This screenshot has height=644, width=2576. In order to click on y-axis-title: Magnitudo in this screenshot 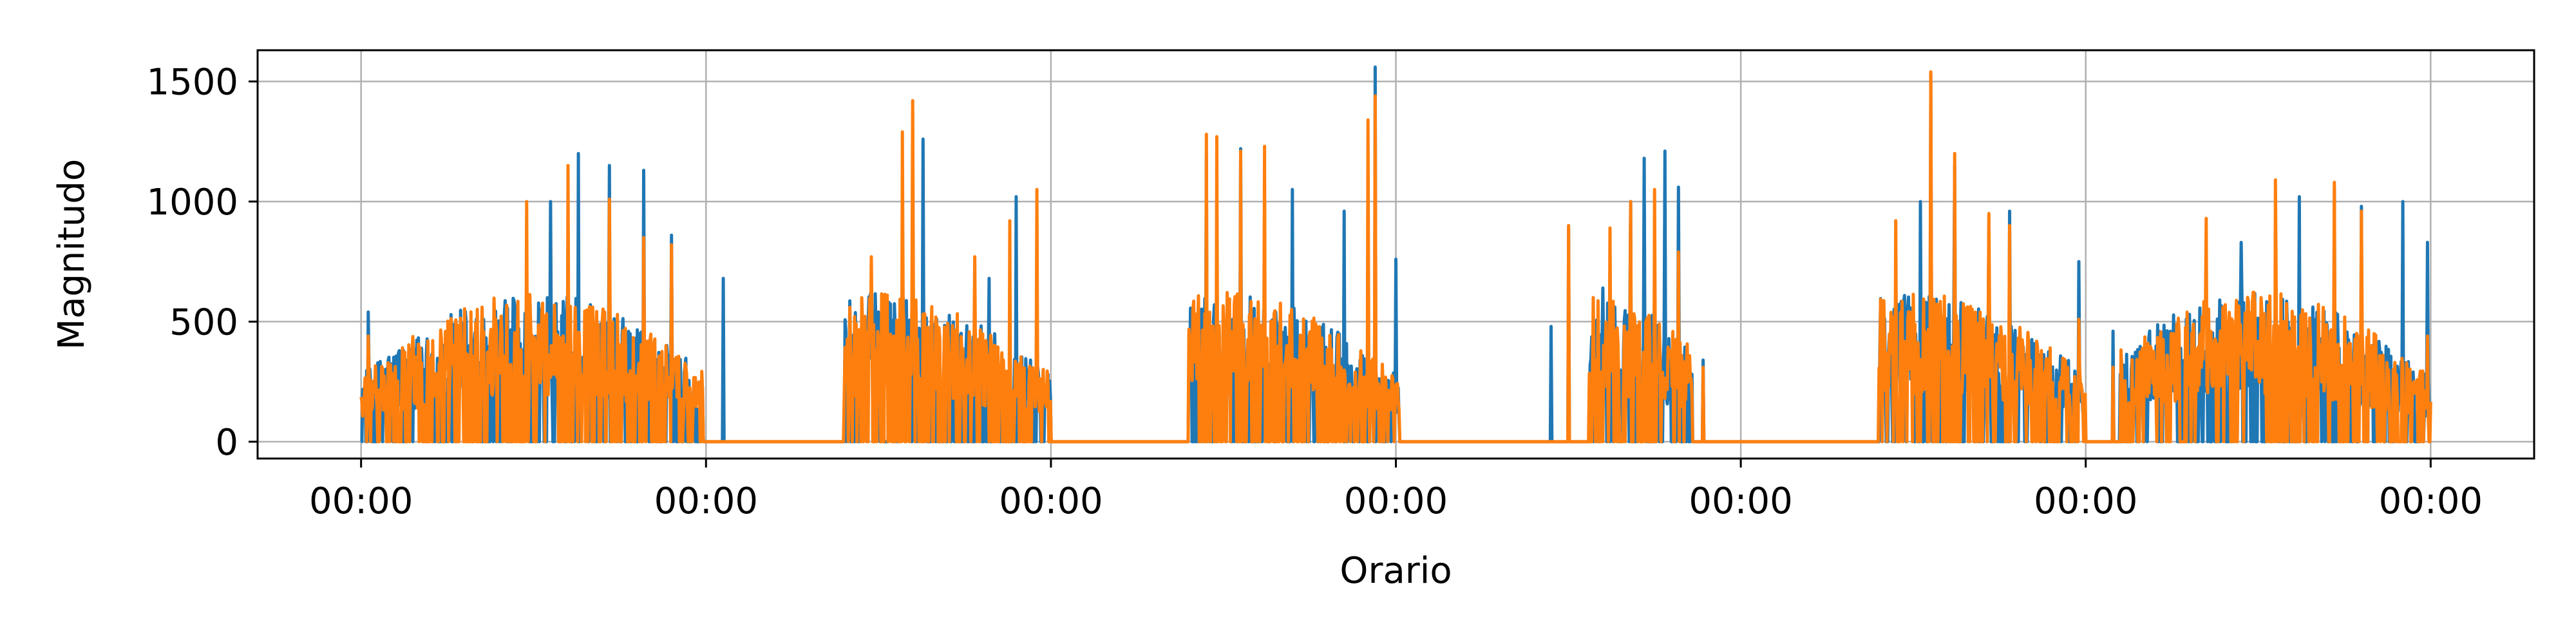, I will do `click(72, 255)`.